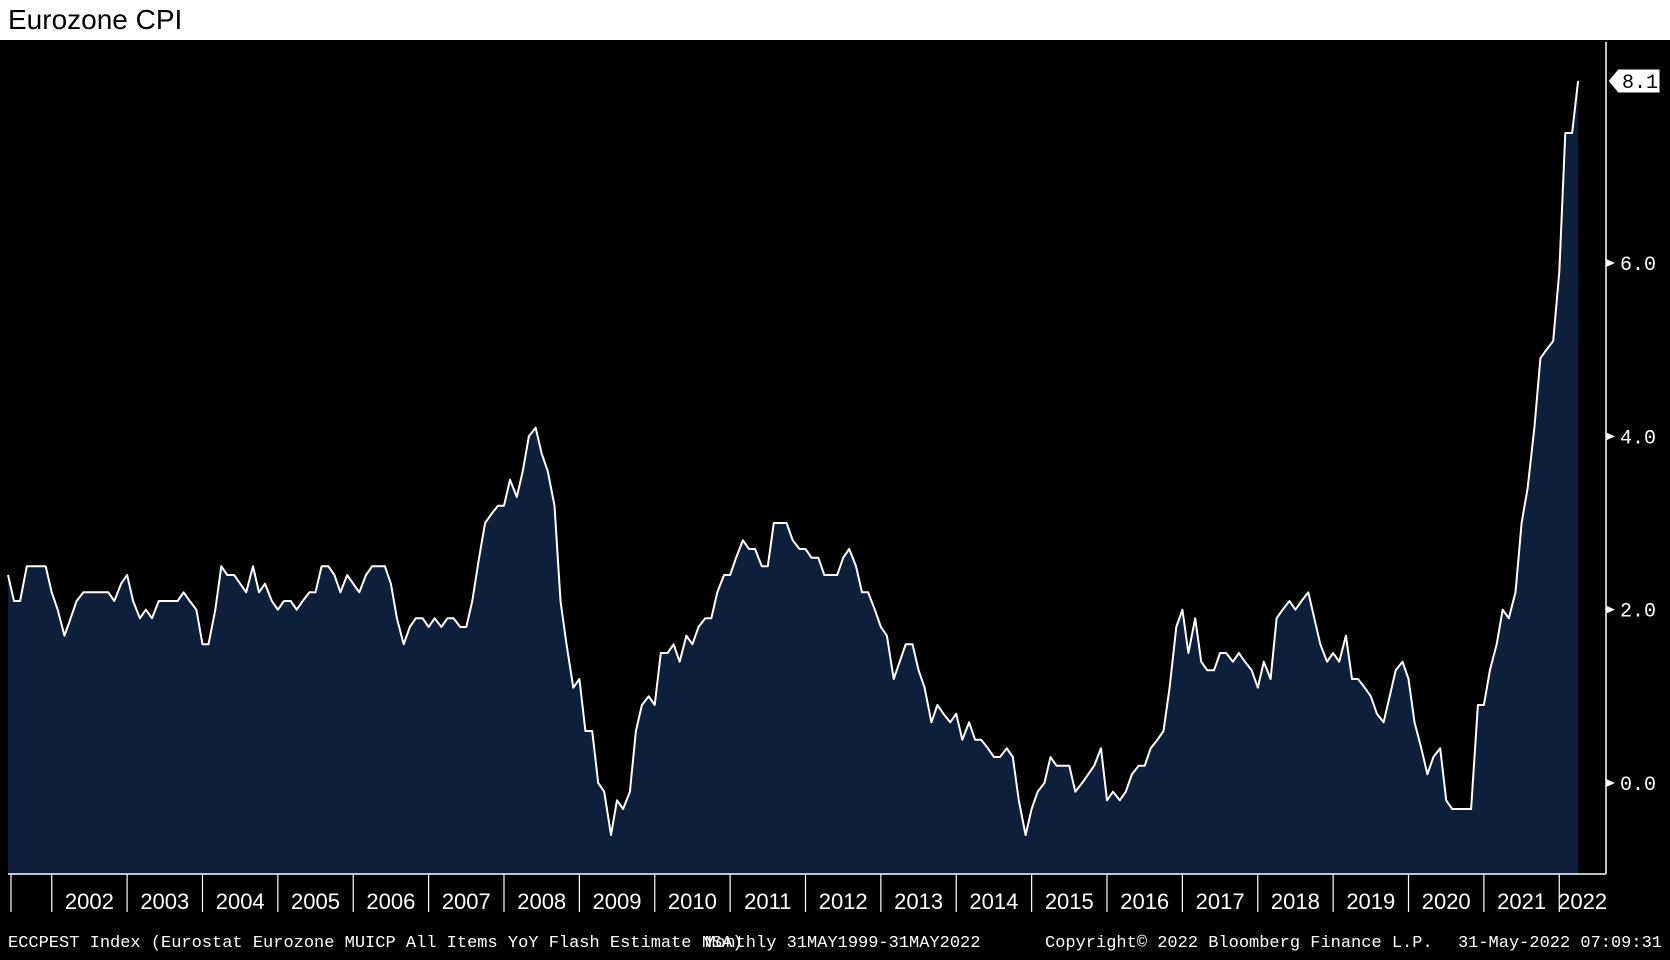 The height and width of the screenshot is (960, 1670). I want to click on x-year-label: 2006, so click(390, 901).